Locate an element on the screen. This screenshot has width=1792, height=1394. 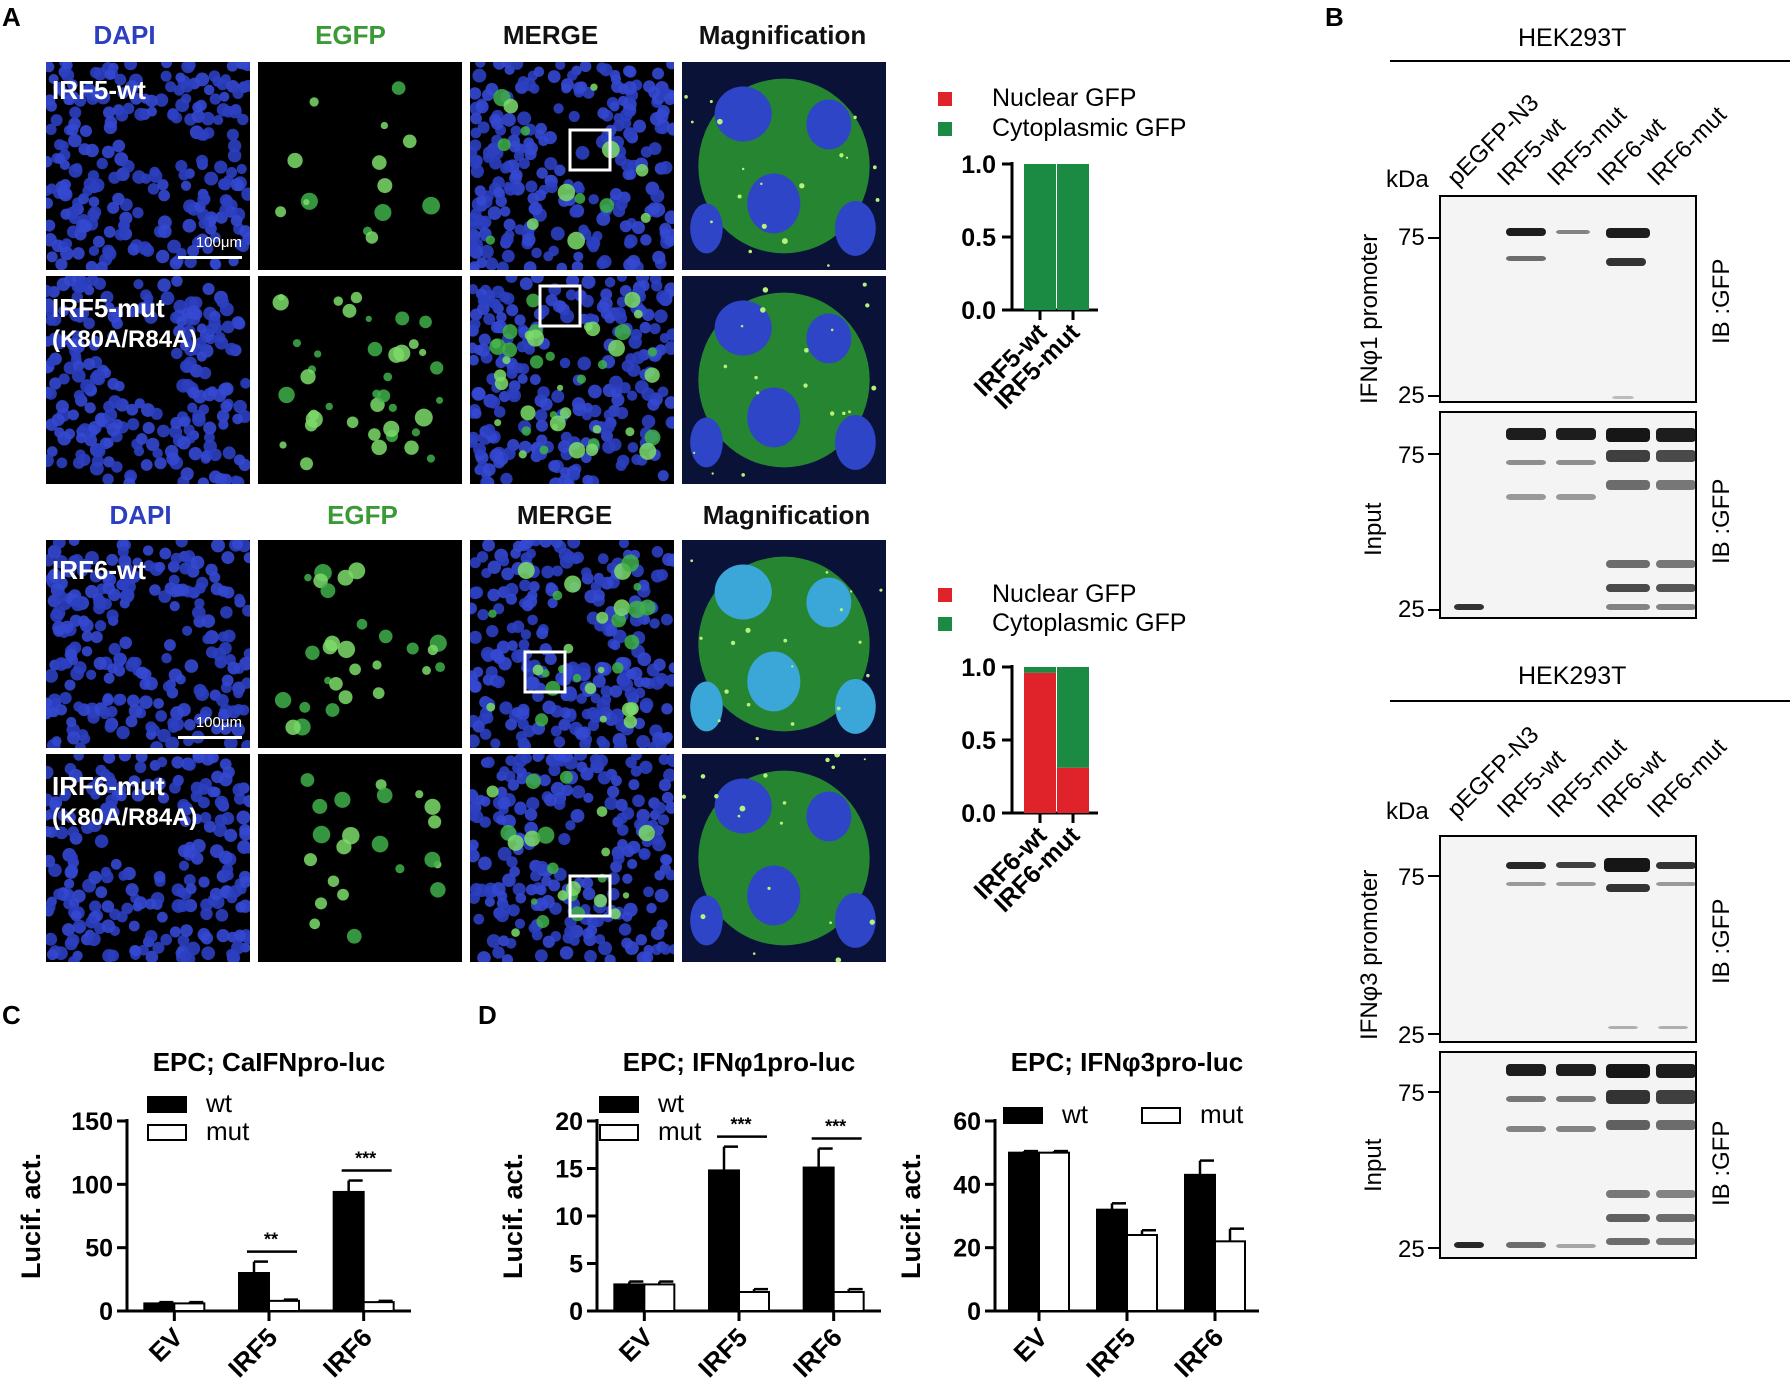
blot-promoter-label: IFNφ3 promoter is located at coordinates (1369, 954).